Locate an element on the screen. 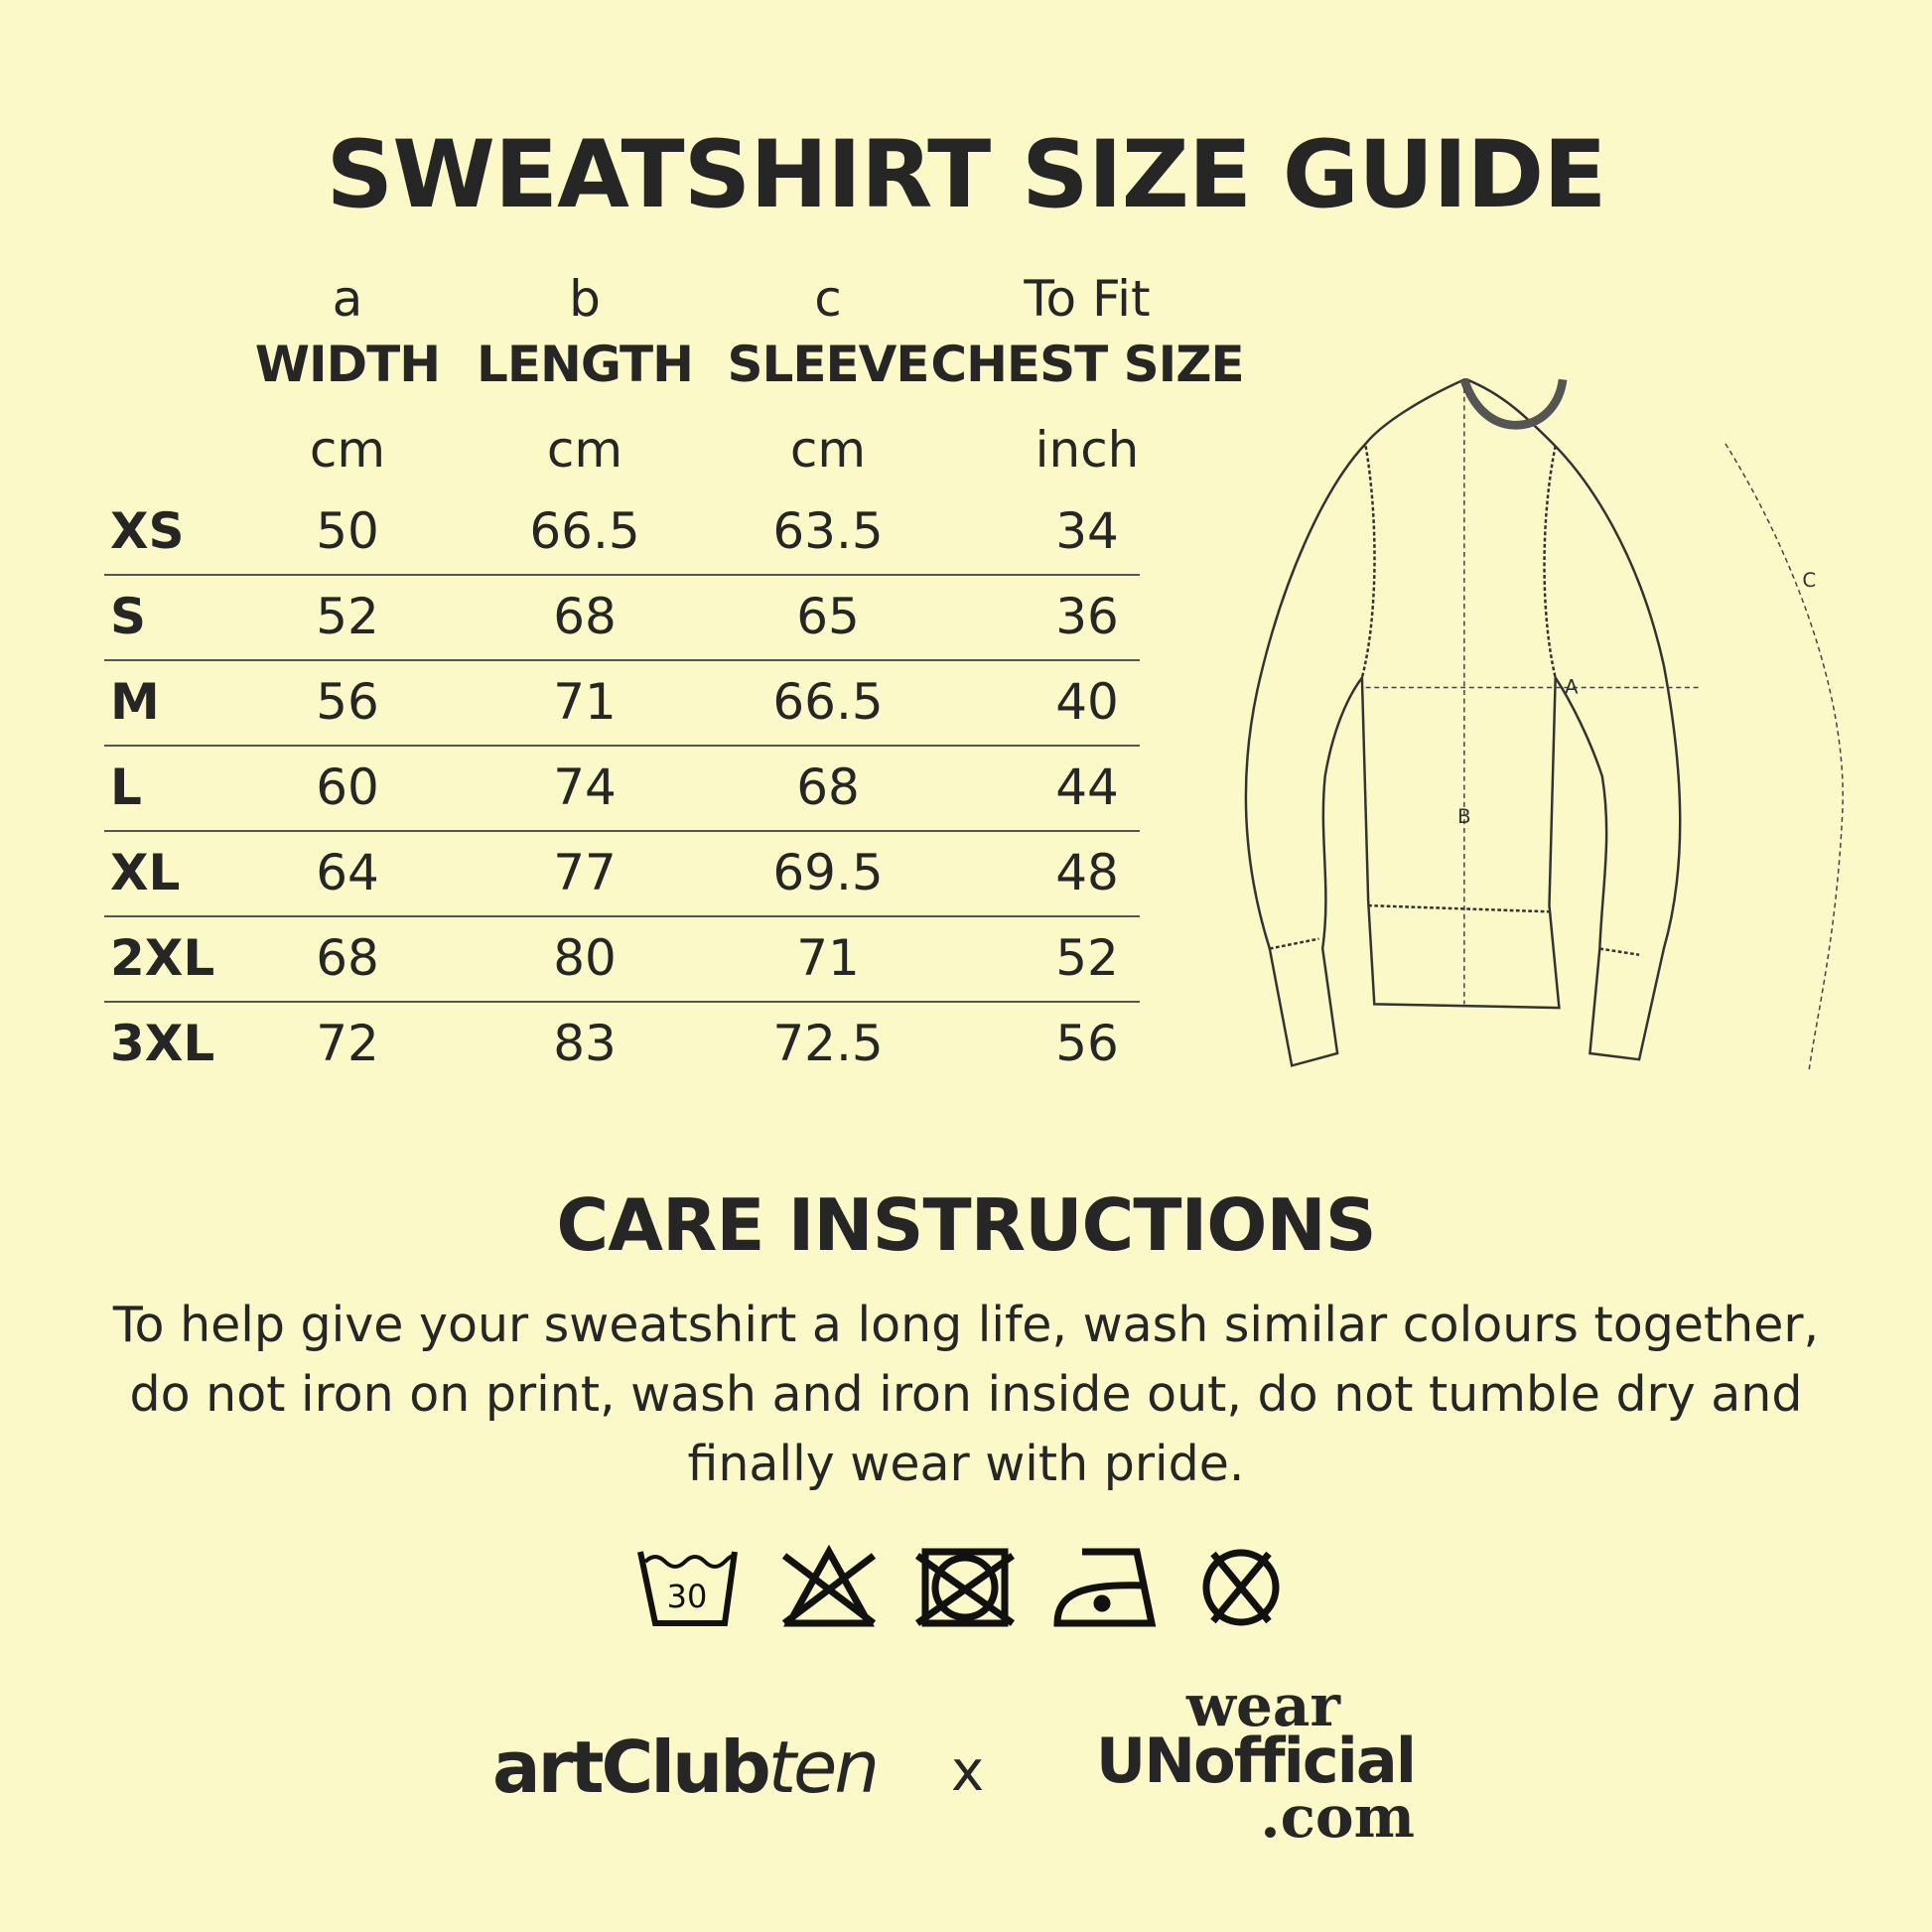  table-cell: 40 is located at coordinates (1087, 702).